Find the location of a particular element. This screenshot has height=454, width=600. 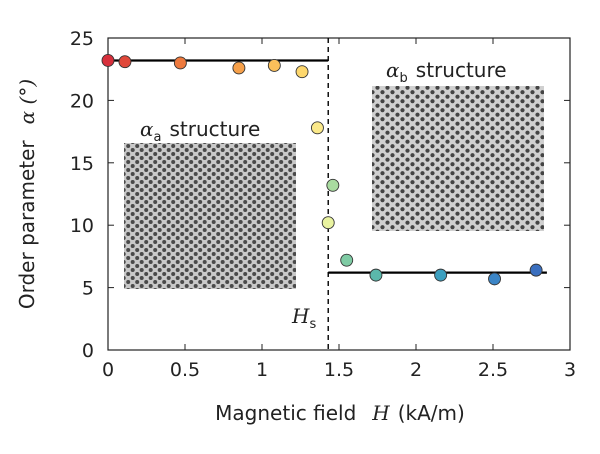

y-tick-label: 5 is located at coordinates (88, 289).